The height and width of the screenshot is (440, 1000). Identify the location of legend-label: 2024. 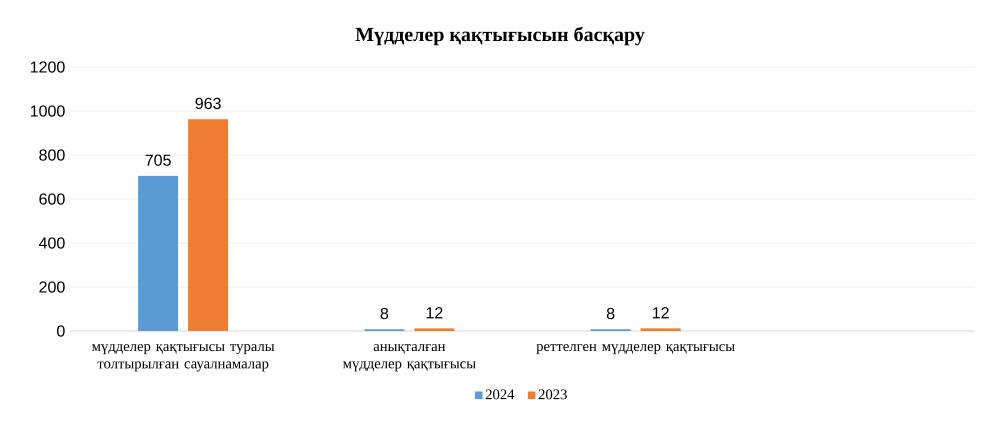
(500, 394).